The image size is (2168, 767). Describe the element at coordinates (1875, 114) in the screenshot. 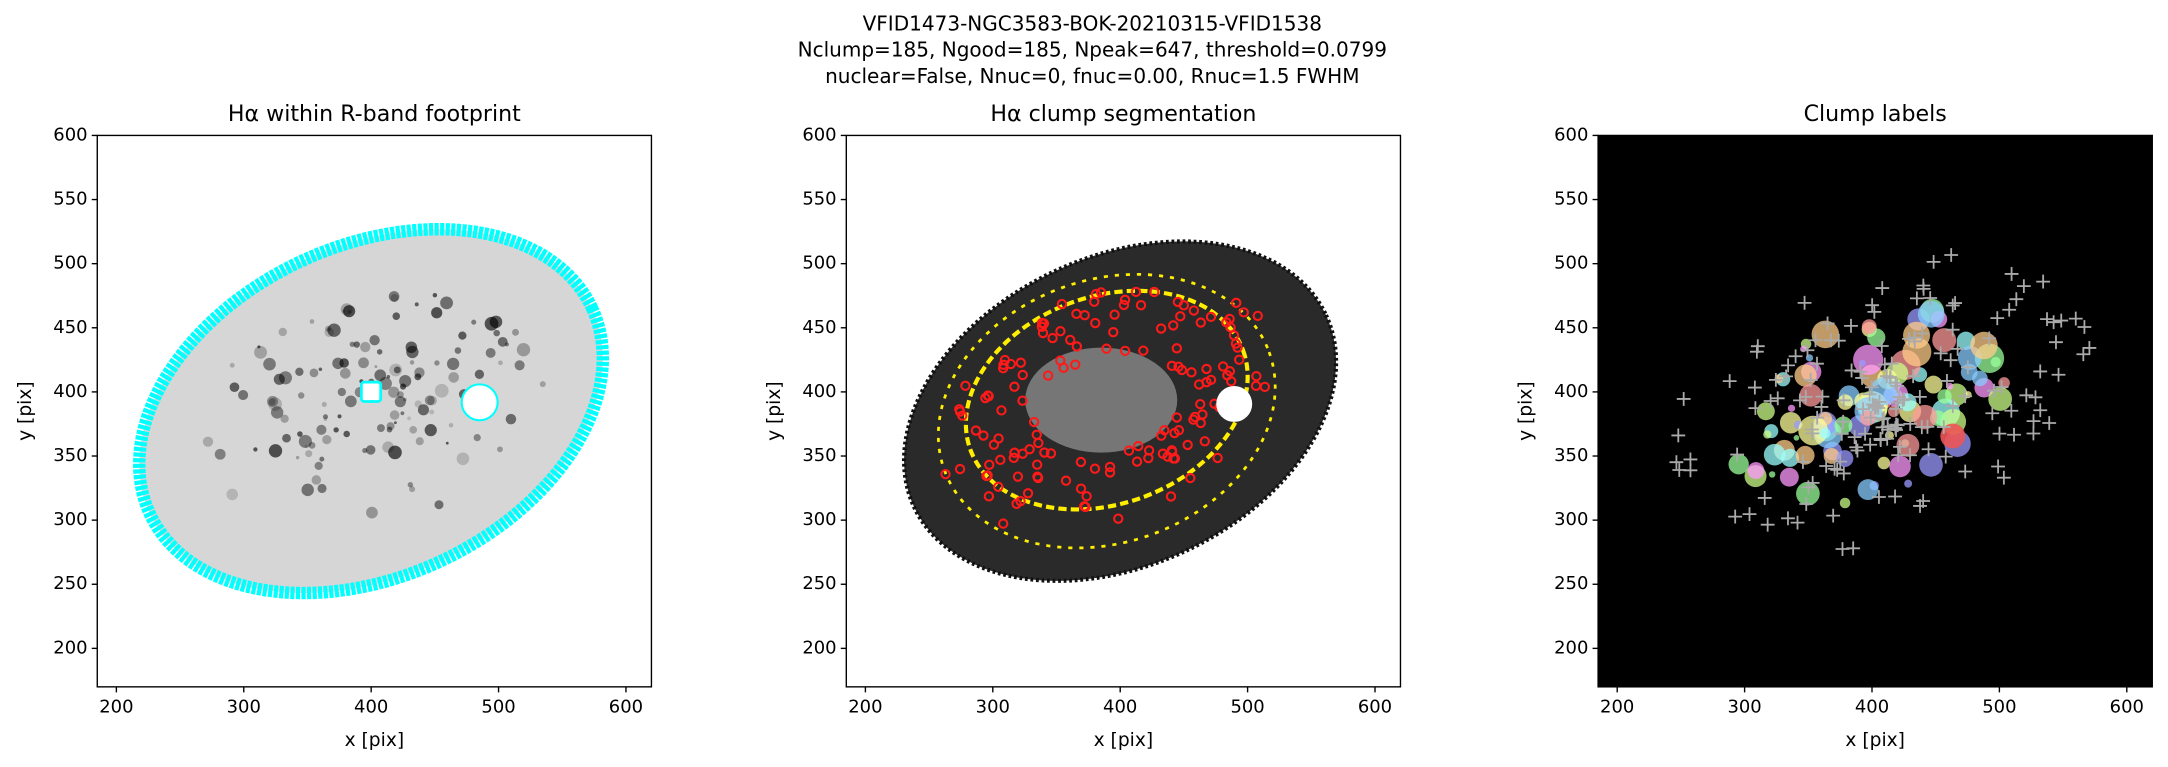

I see `panel-title: Clump labels` at that location.